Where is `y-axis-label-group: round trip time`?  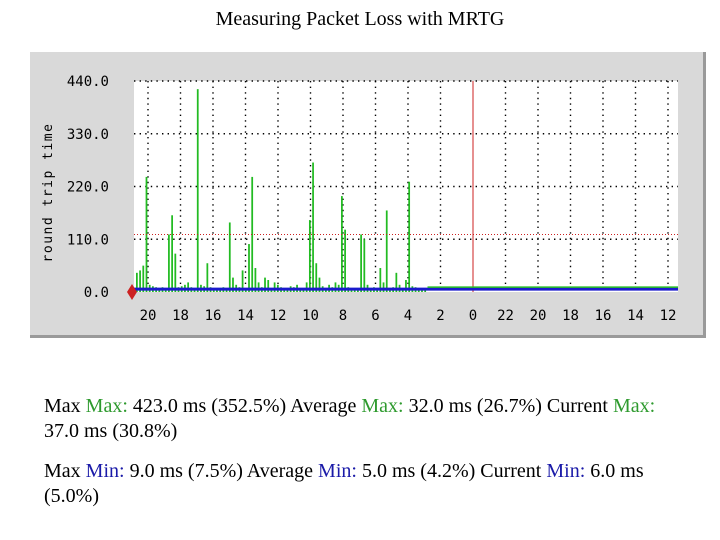
y-axis-label-group: round trip time is located at coordinates (48, 193).